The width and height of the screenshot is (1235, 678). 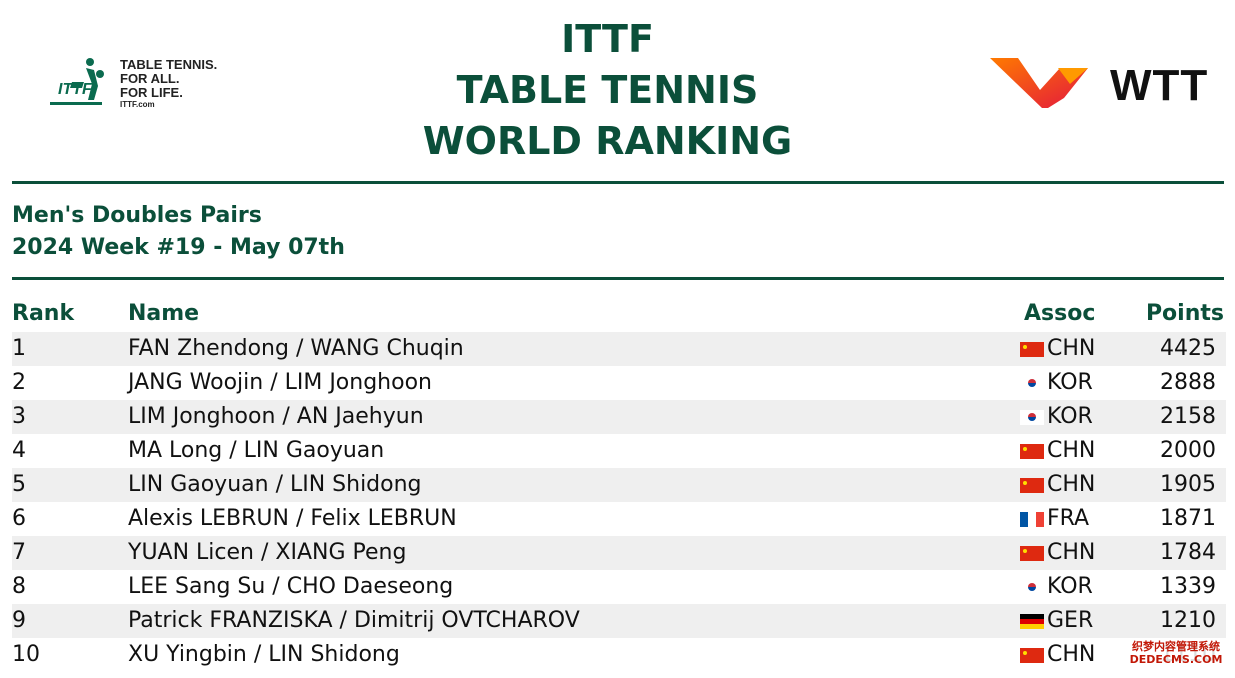 What do you see at coordinates (256, 450) in the screenshot?
I see `name-cell: MA Long / LIN Gaoyuan` at bounding box center [256, 450].